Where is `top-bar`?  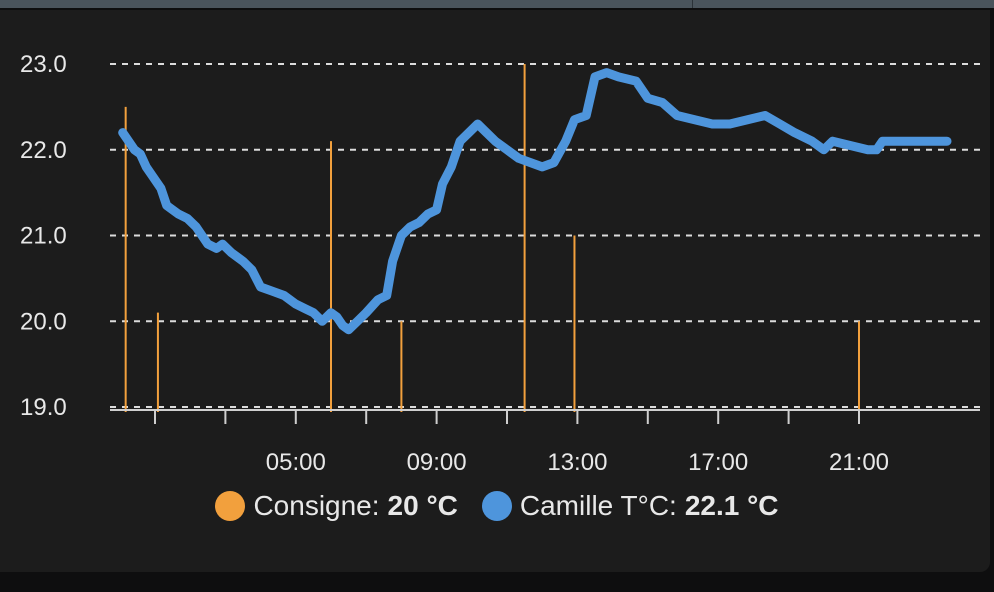 top-bar is located at coordinates (497, 4).